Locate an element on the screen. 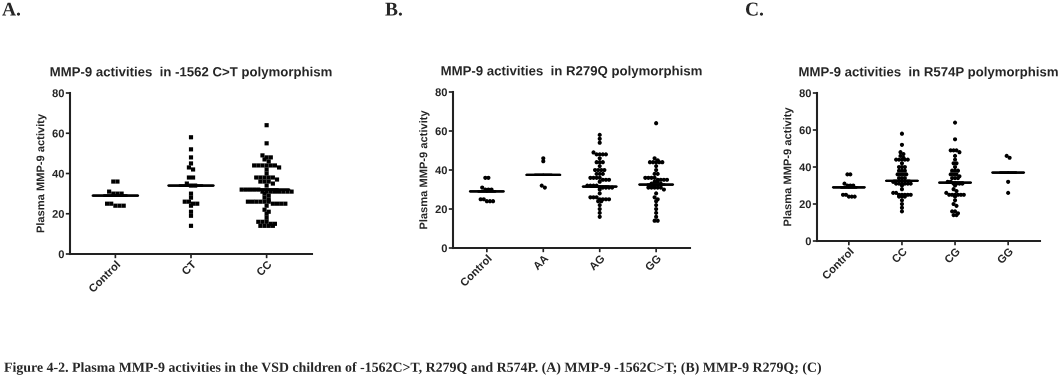 This screenshot has width=1062, height=380. text: B. is located at coordinates (393, 9).